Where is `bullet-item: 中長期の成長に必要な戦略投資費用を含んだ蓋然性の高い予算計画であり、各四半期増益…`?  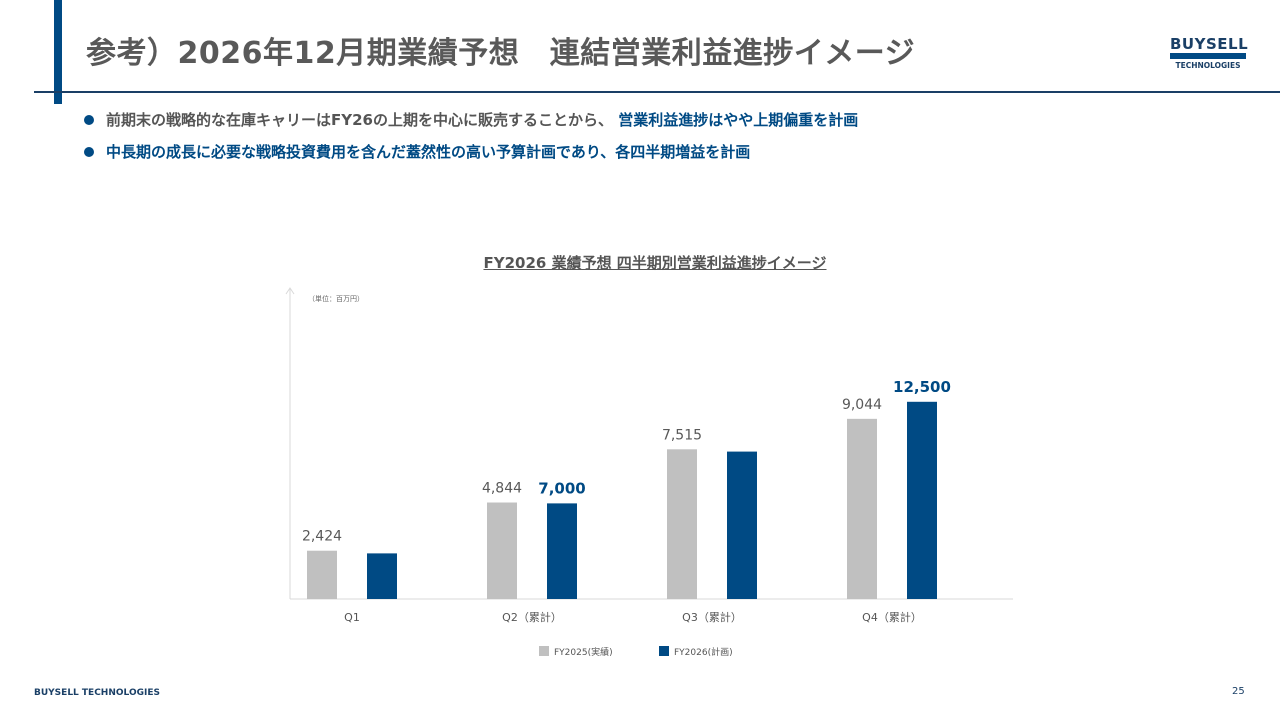
bullet-item: 中長期の成長に必要な戦略投資費用を含んだ蓋然性の高い予算計画であり、各四半期増益… is located at coordinates (471, 152).